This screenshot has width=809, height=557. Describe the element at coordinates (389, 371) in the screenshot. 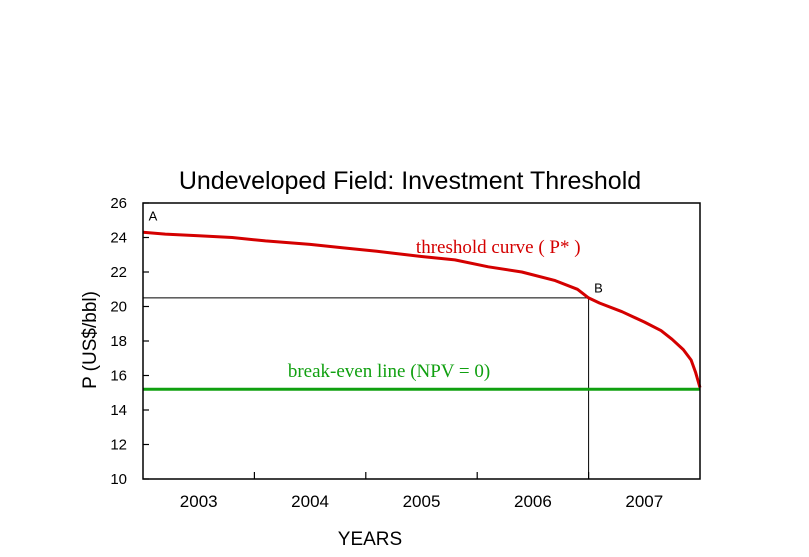

I see `break-even-label: break-even line (NPV = 0)` at that location.